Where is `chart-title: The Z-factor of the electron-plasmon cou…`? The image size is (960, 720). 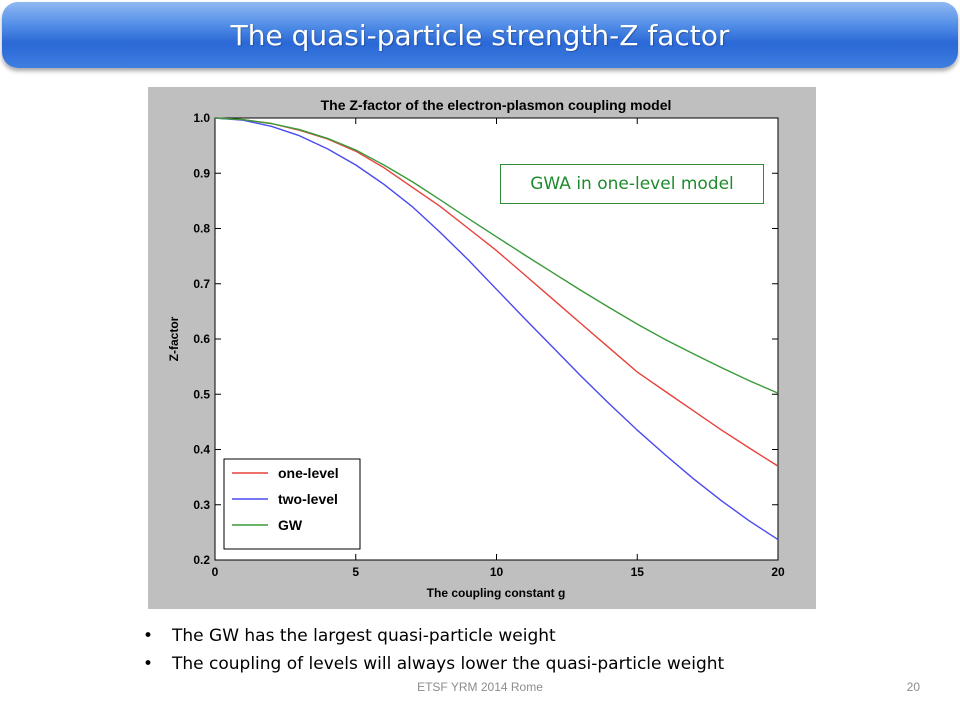
chart-title: The Z-factor of the electron-plasmon cou… is located at coordinates (496, 105).